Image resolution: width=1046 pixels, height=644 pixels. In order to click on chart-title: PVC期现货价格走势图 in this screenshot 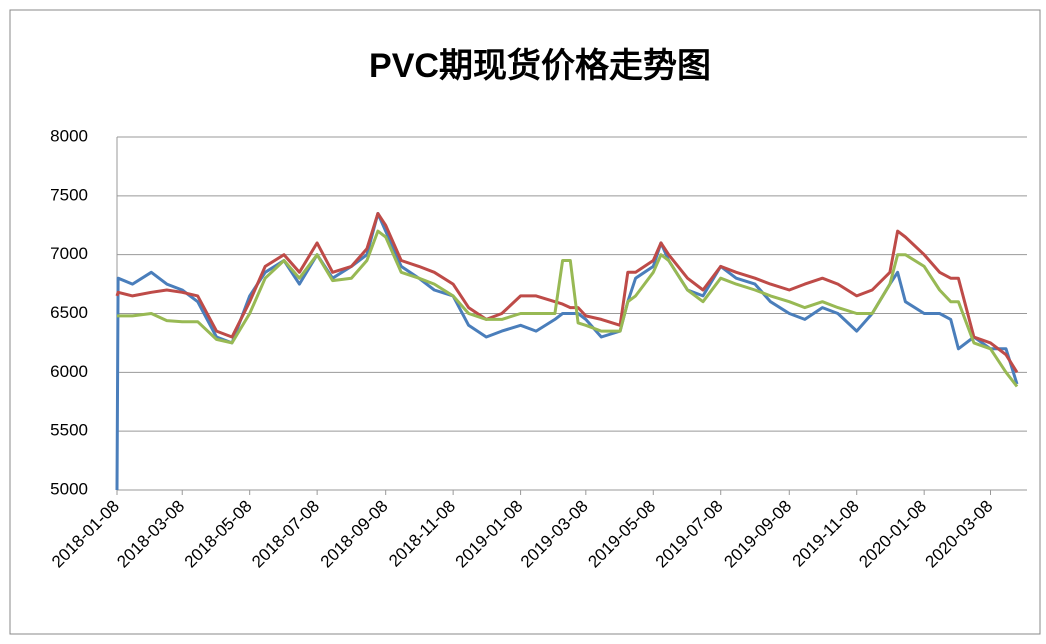, I will do `click(540, 66)`.